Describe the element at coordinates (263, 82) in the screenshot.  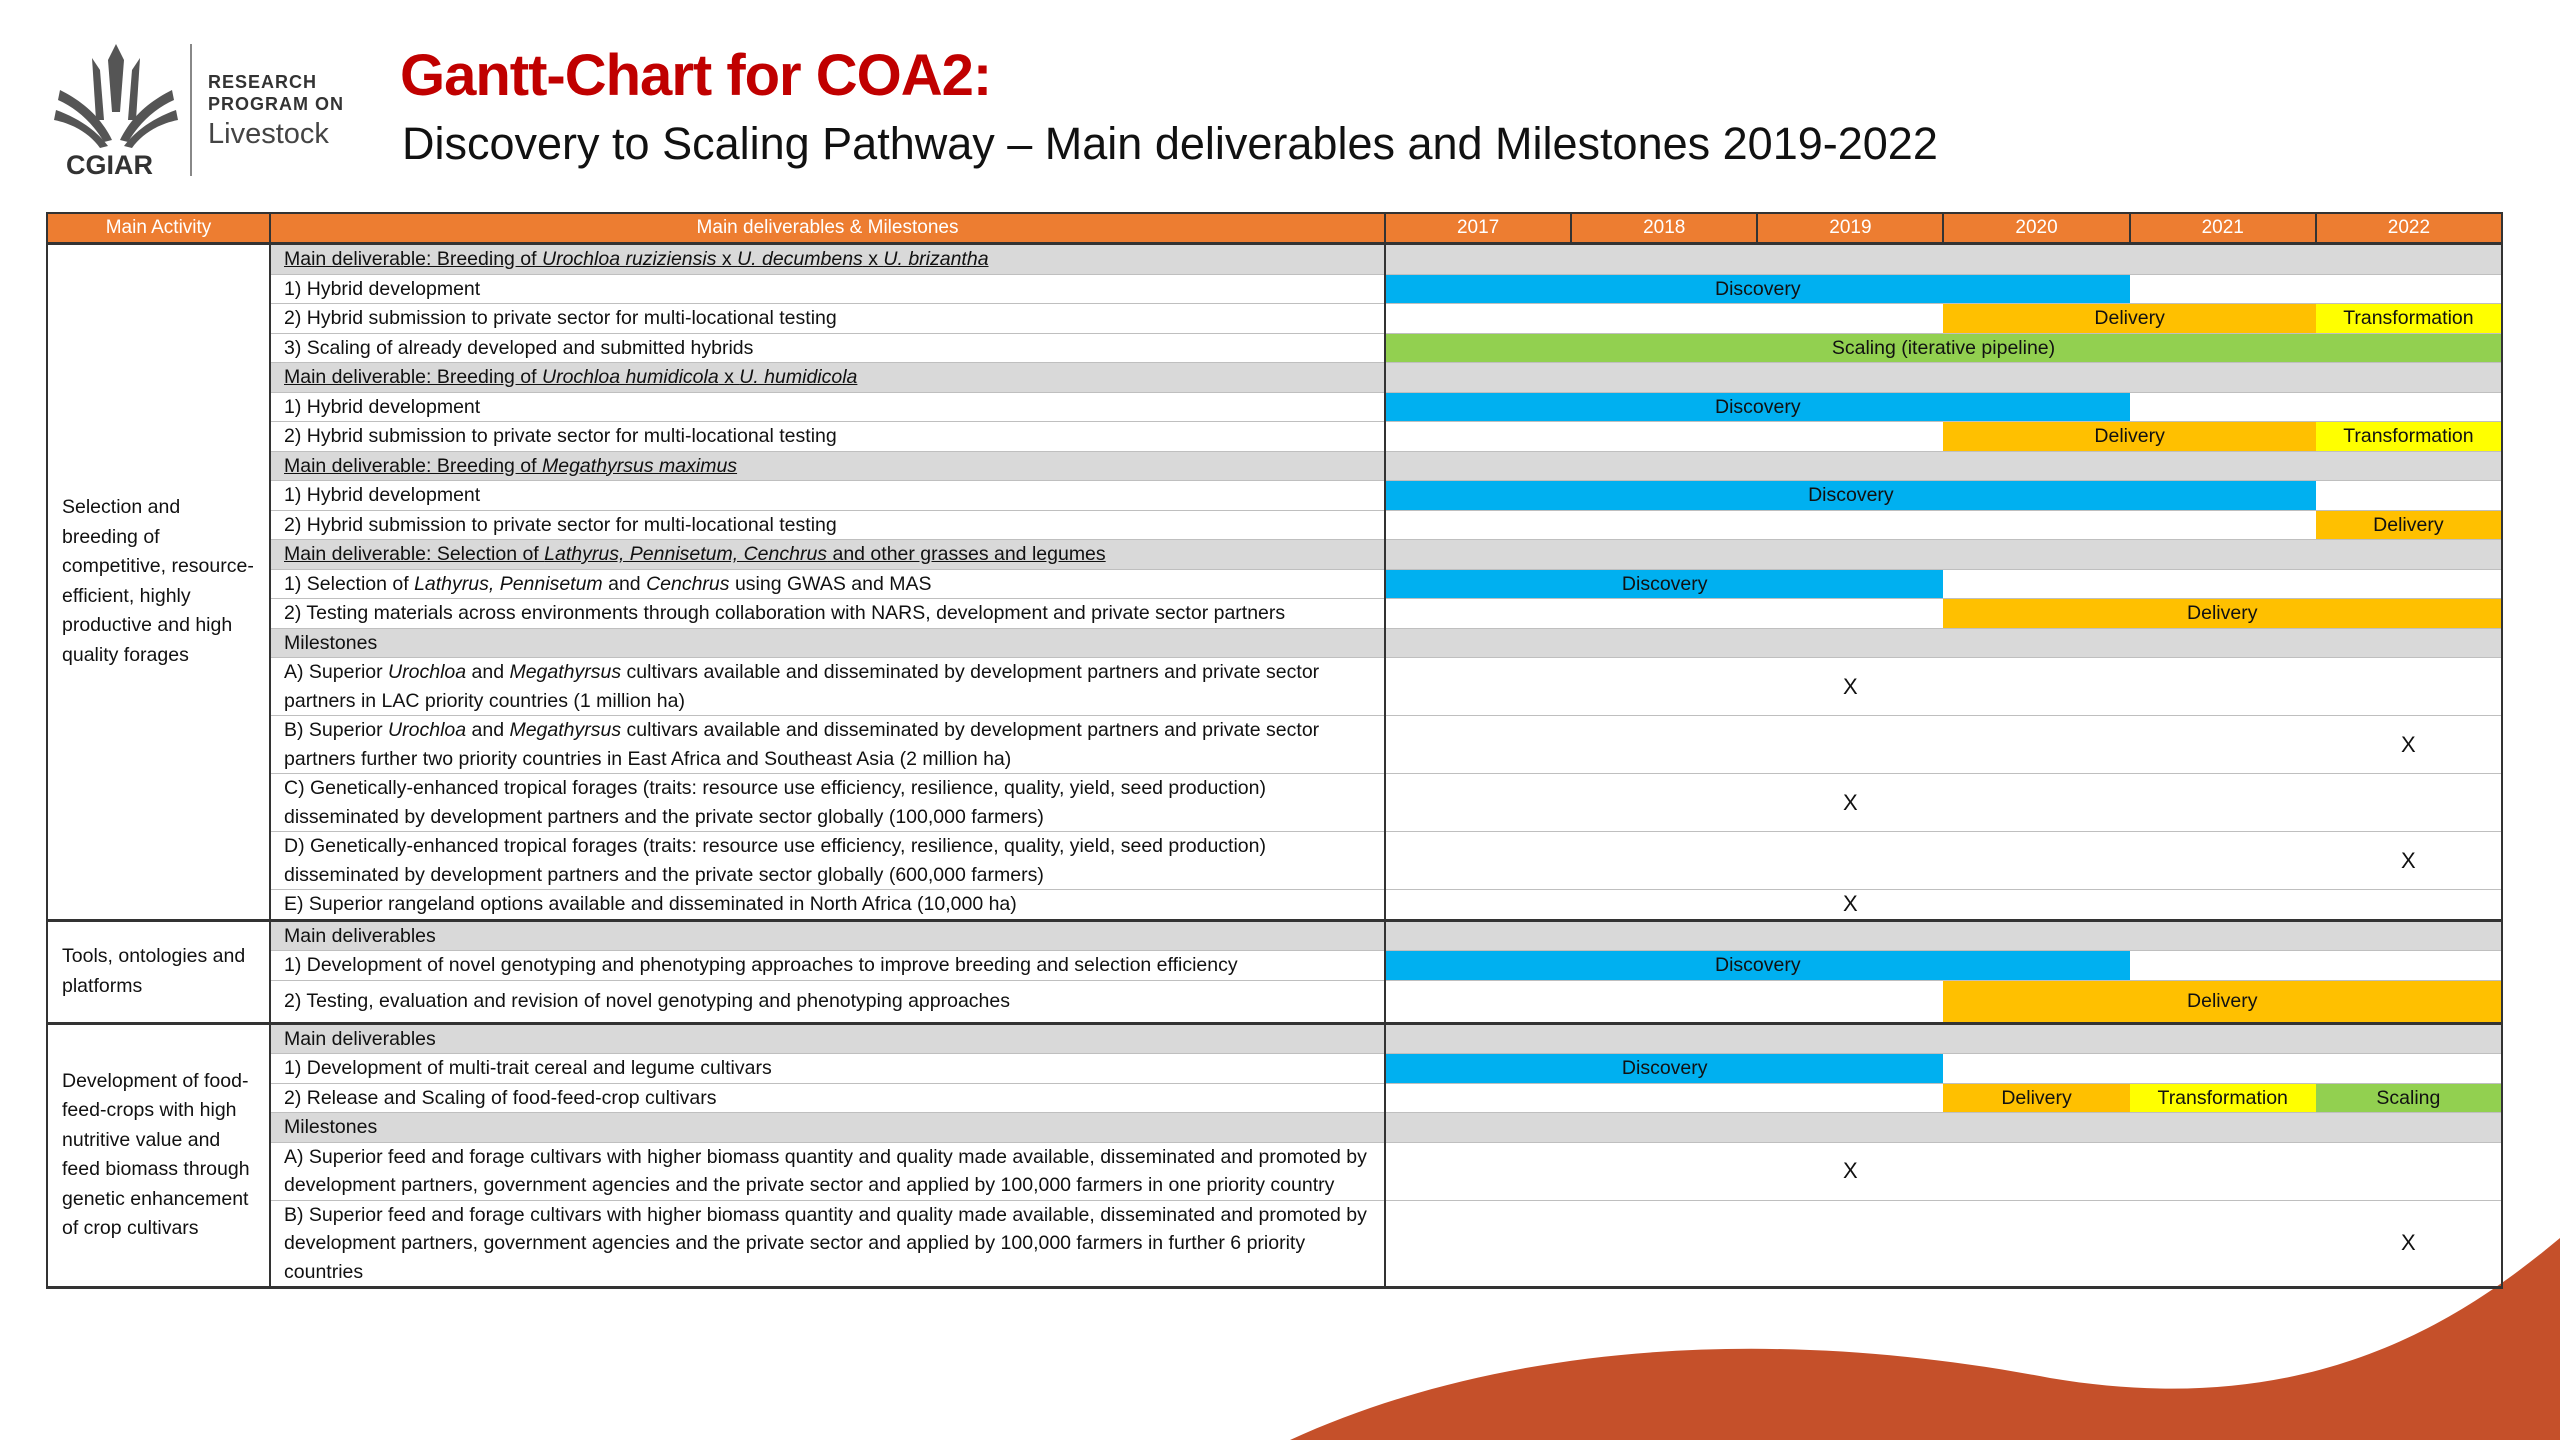
I see `program-label: RESEARCH` at that location.